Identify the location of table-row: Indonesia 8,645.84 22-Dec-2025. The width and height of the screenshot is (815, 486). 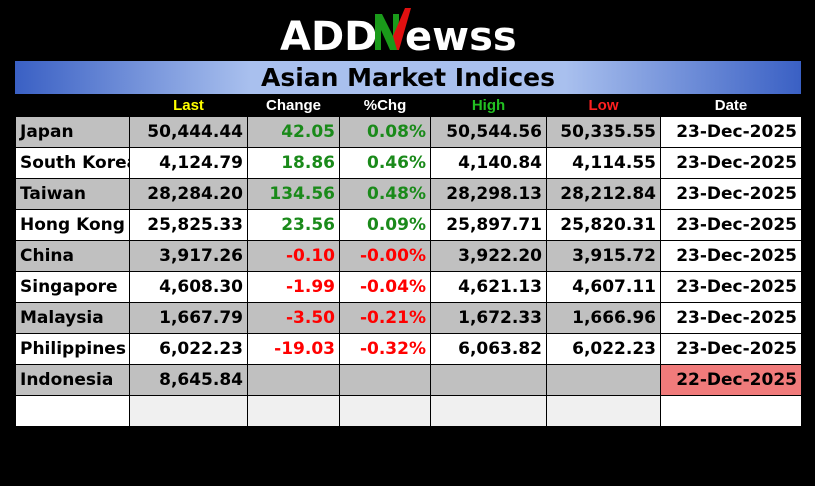
(408, 380).